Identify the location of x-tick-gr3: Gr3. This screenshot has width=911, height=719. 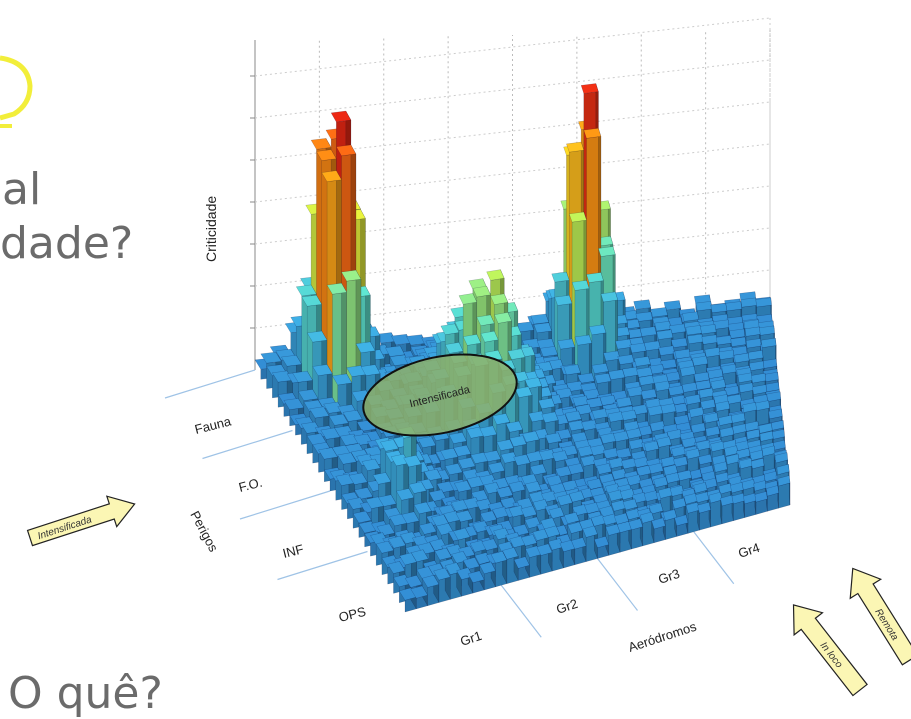
(668, 576).